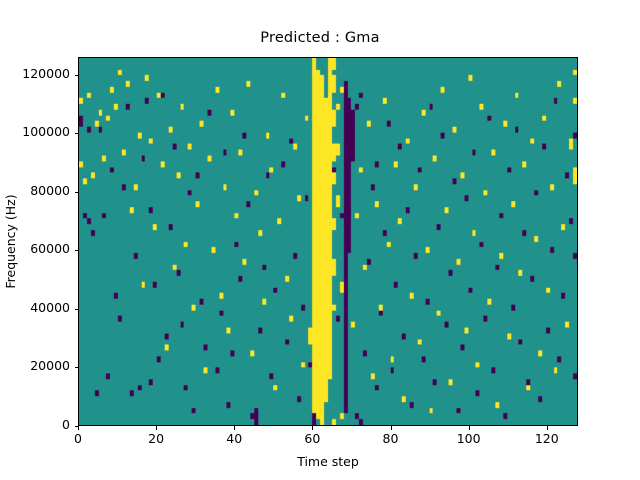  What do you see at coordinates (78, 438) in the screenshot?
I see `x-tick-label: 0` at bounding box center [78, 438].